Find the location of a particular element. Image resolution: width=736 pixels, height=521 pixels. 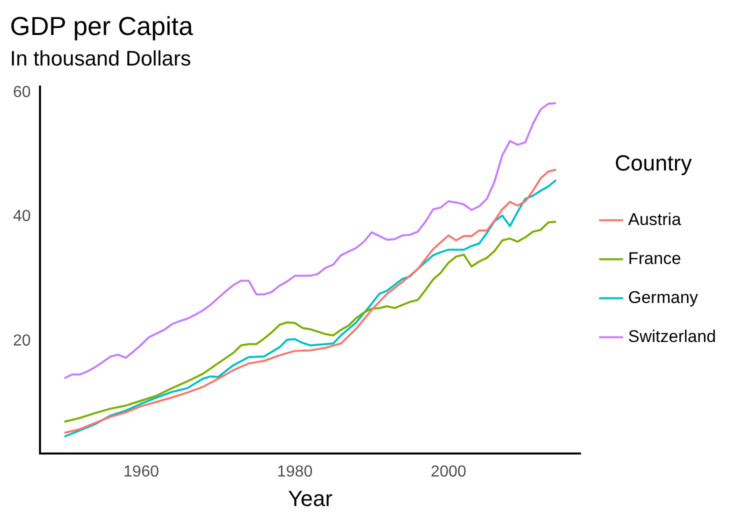

y-tick-label: 60 is located at coordinates (22, 93).